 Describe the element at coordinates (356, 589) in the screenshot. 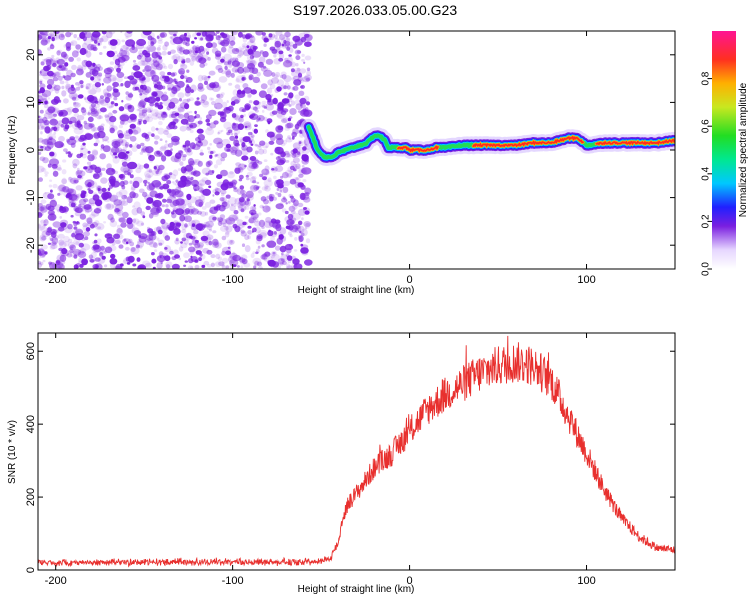

I see `snr-x-label: Height of straight line (km)` at that location.